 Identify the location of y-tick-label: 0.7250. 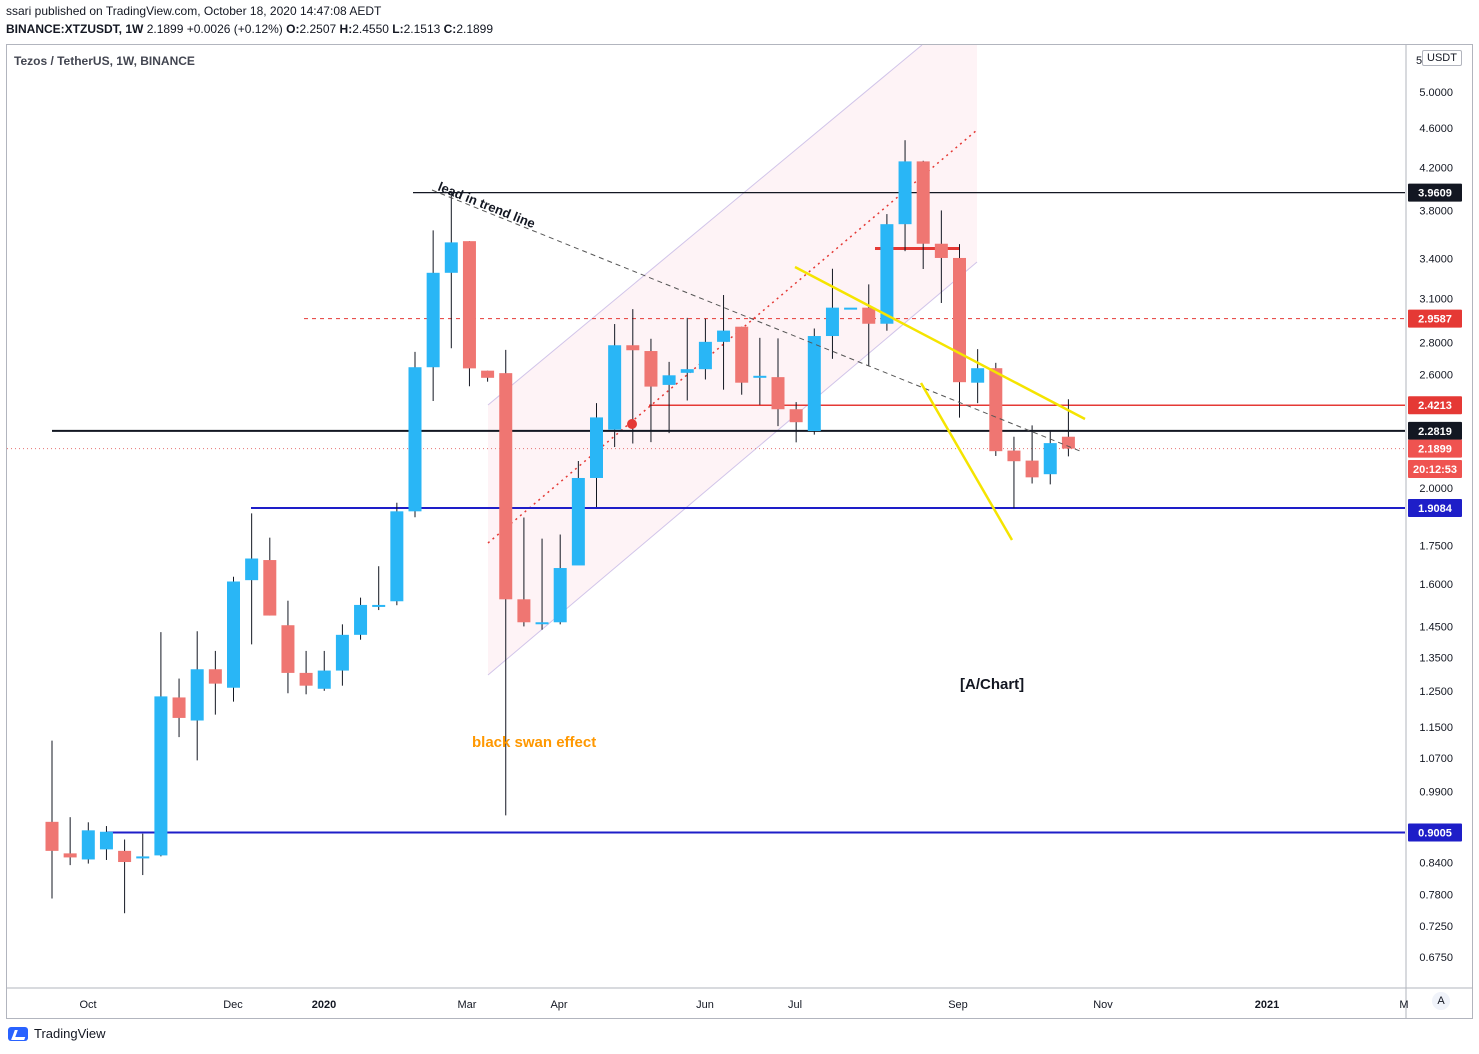
(1436, 927).